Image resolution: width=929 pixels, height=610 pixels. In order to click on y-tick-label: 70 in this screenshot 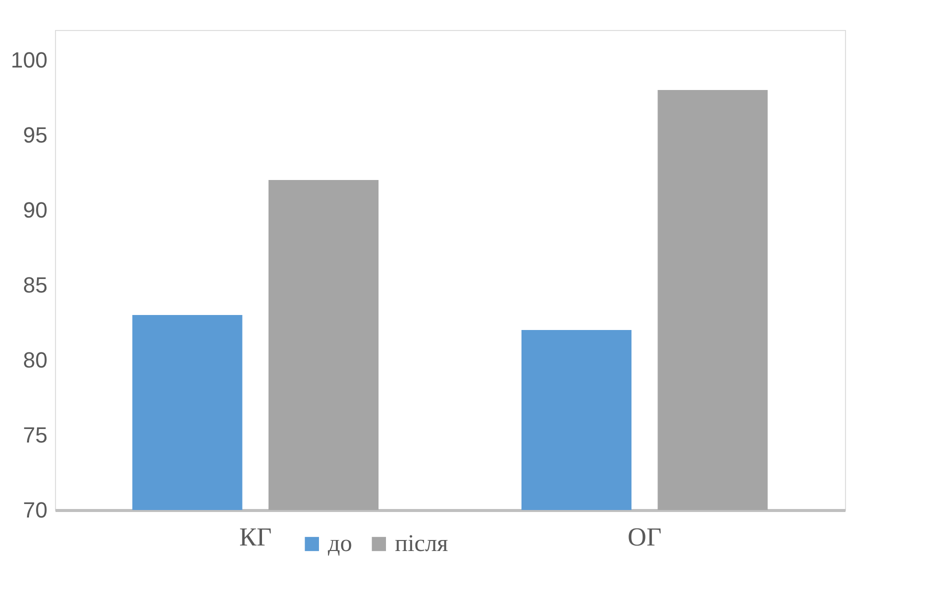, I will do `click(35, 510)`.